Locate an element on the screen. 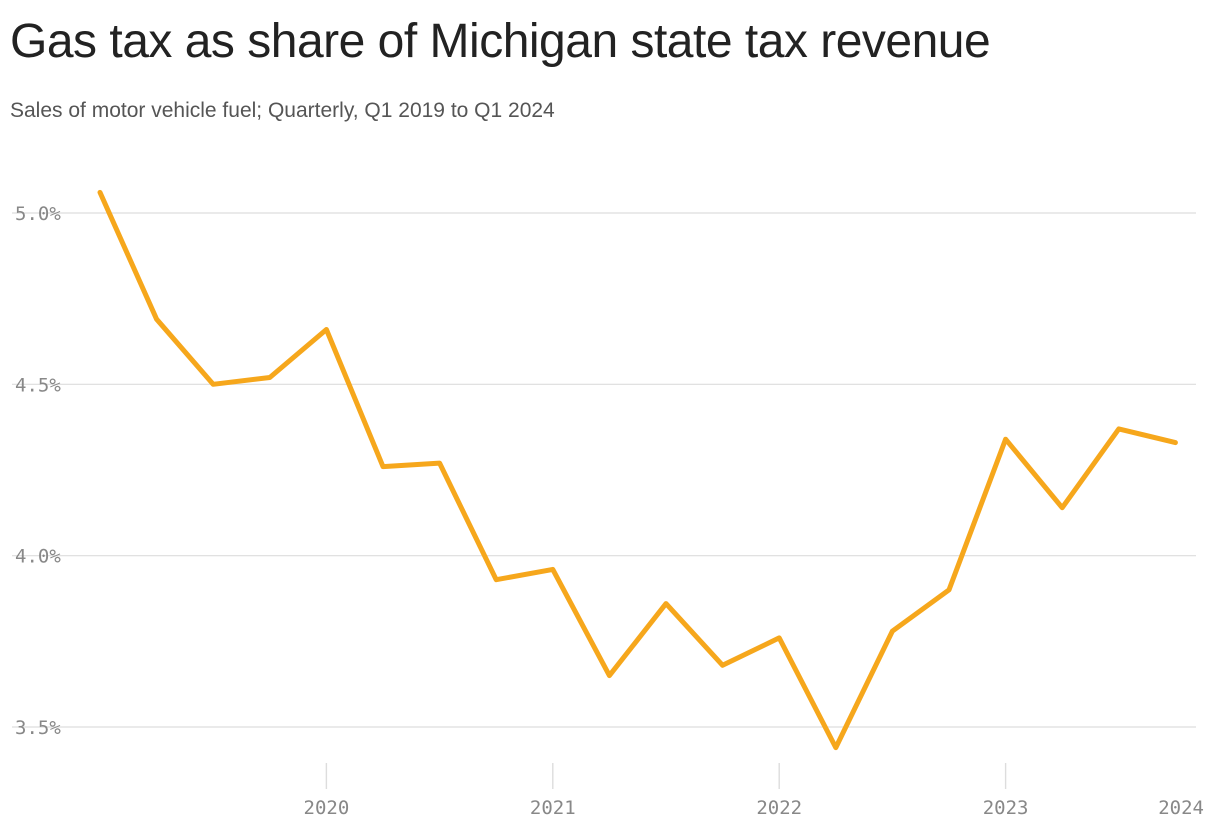 The width and height of the screenshot is (1220, 830). x-tick-label: 2022 is located at coordinates (779, 808).